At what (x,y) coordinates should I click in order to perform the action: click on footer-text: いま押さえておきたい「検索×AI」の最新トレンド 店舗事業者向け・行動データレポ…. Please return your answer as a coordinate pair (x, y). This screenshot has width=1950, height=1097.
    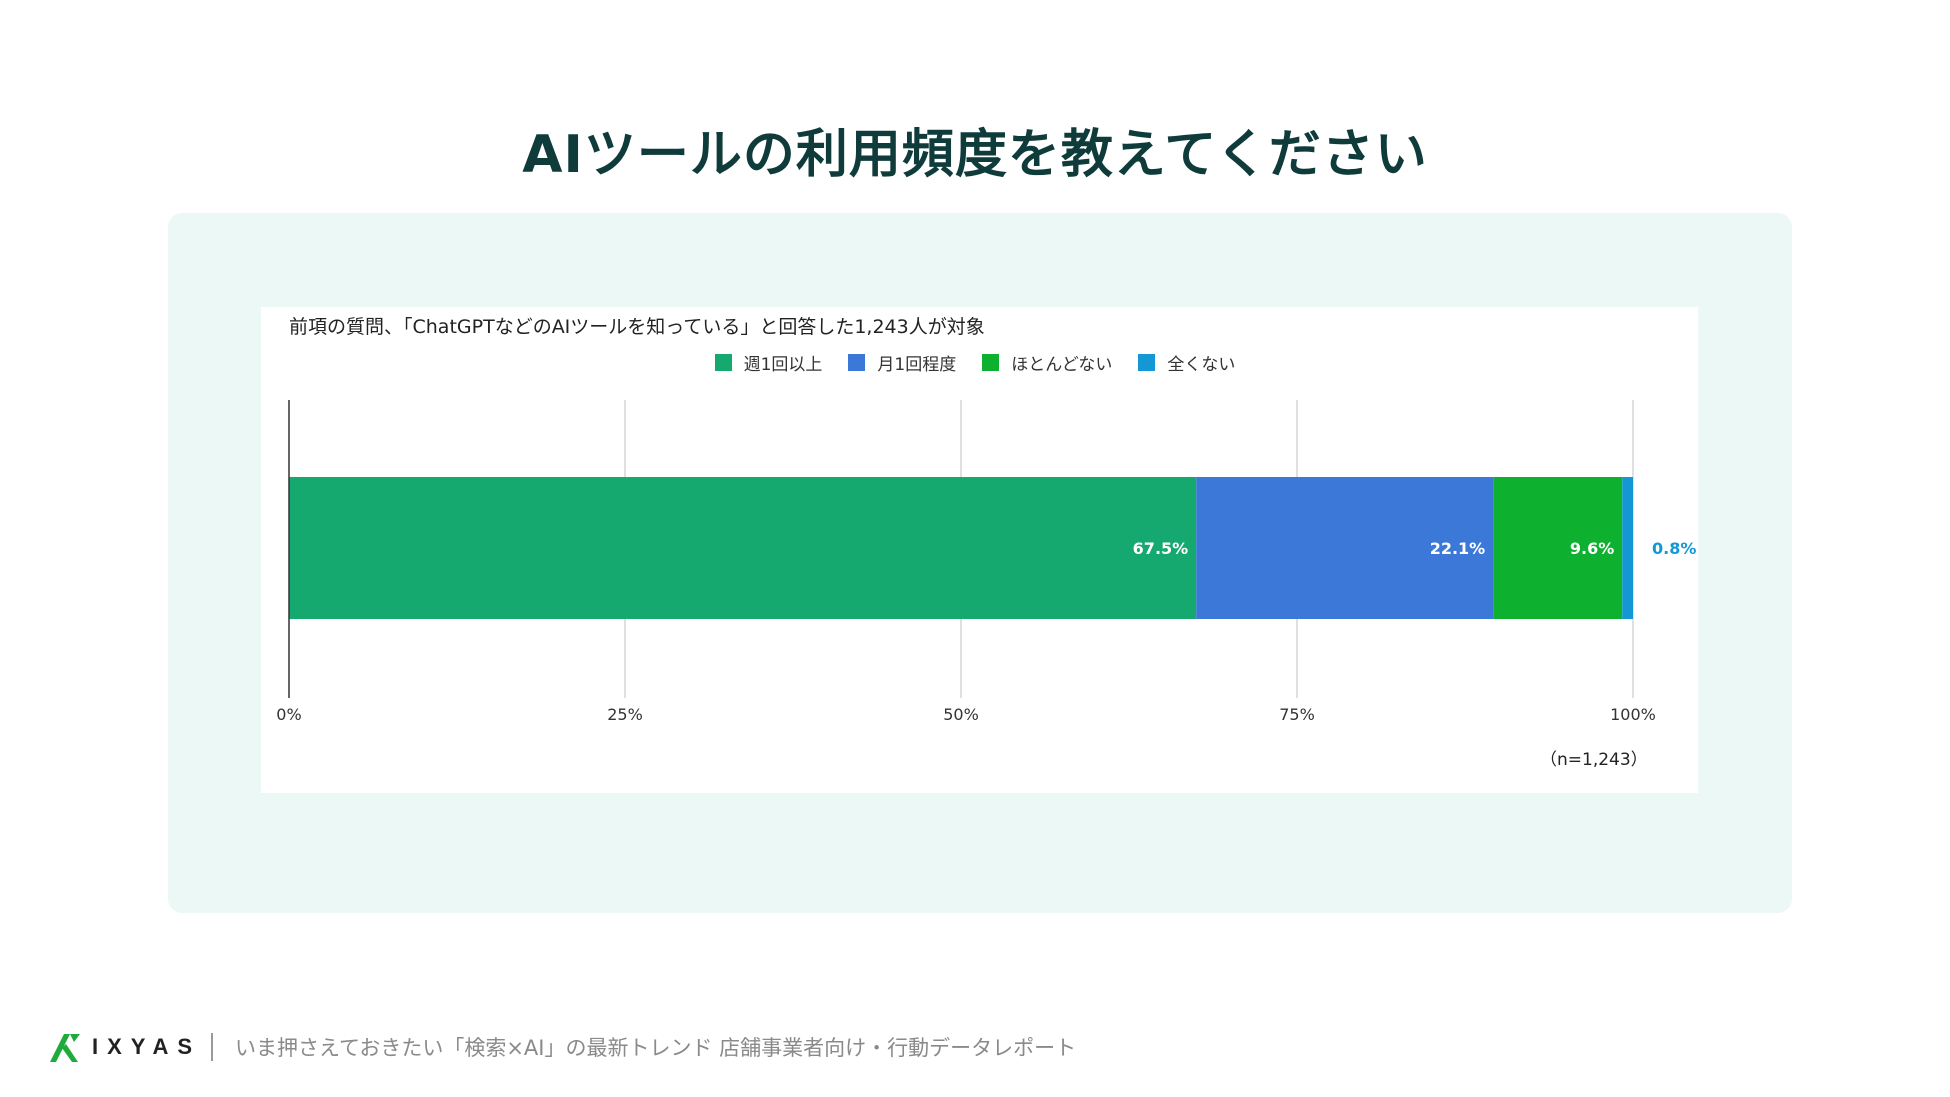
    Looking at the image, I should click on (656, 1048).